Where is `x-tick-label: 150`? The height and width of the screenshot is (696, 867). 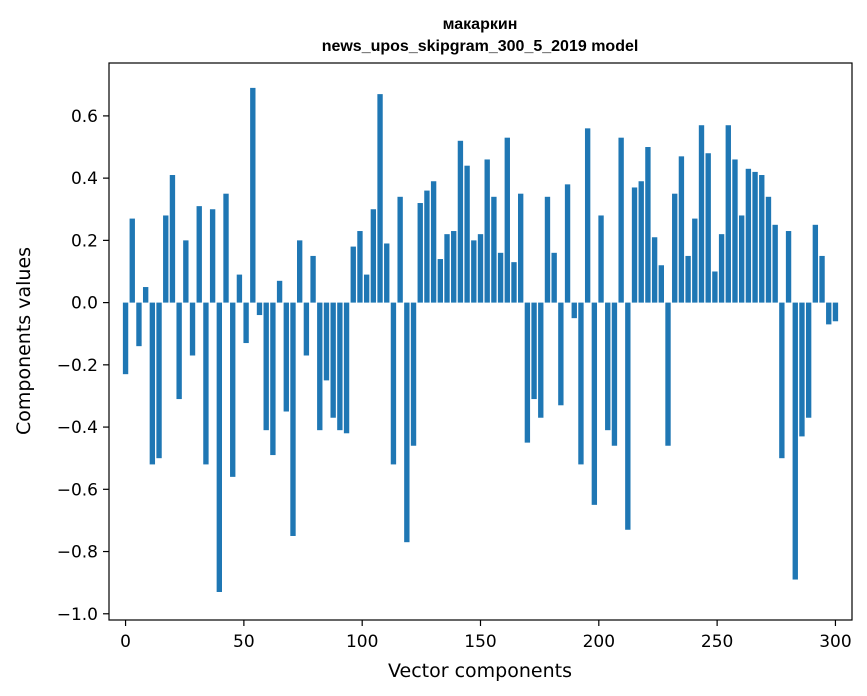
x-tick-label: 150 is located at coordinates (480, 642).